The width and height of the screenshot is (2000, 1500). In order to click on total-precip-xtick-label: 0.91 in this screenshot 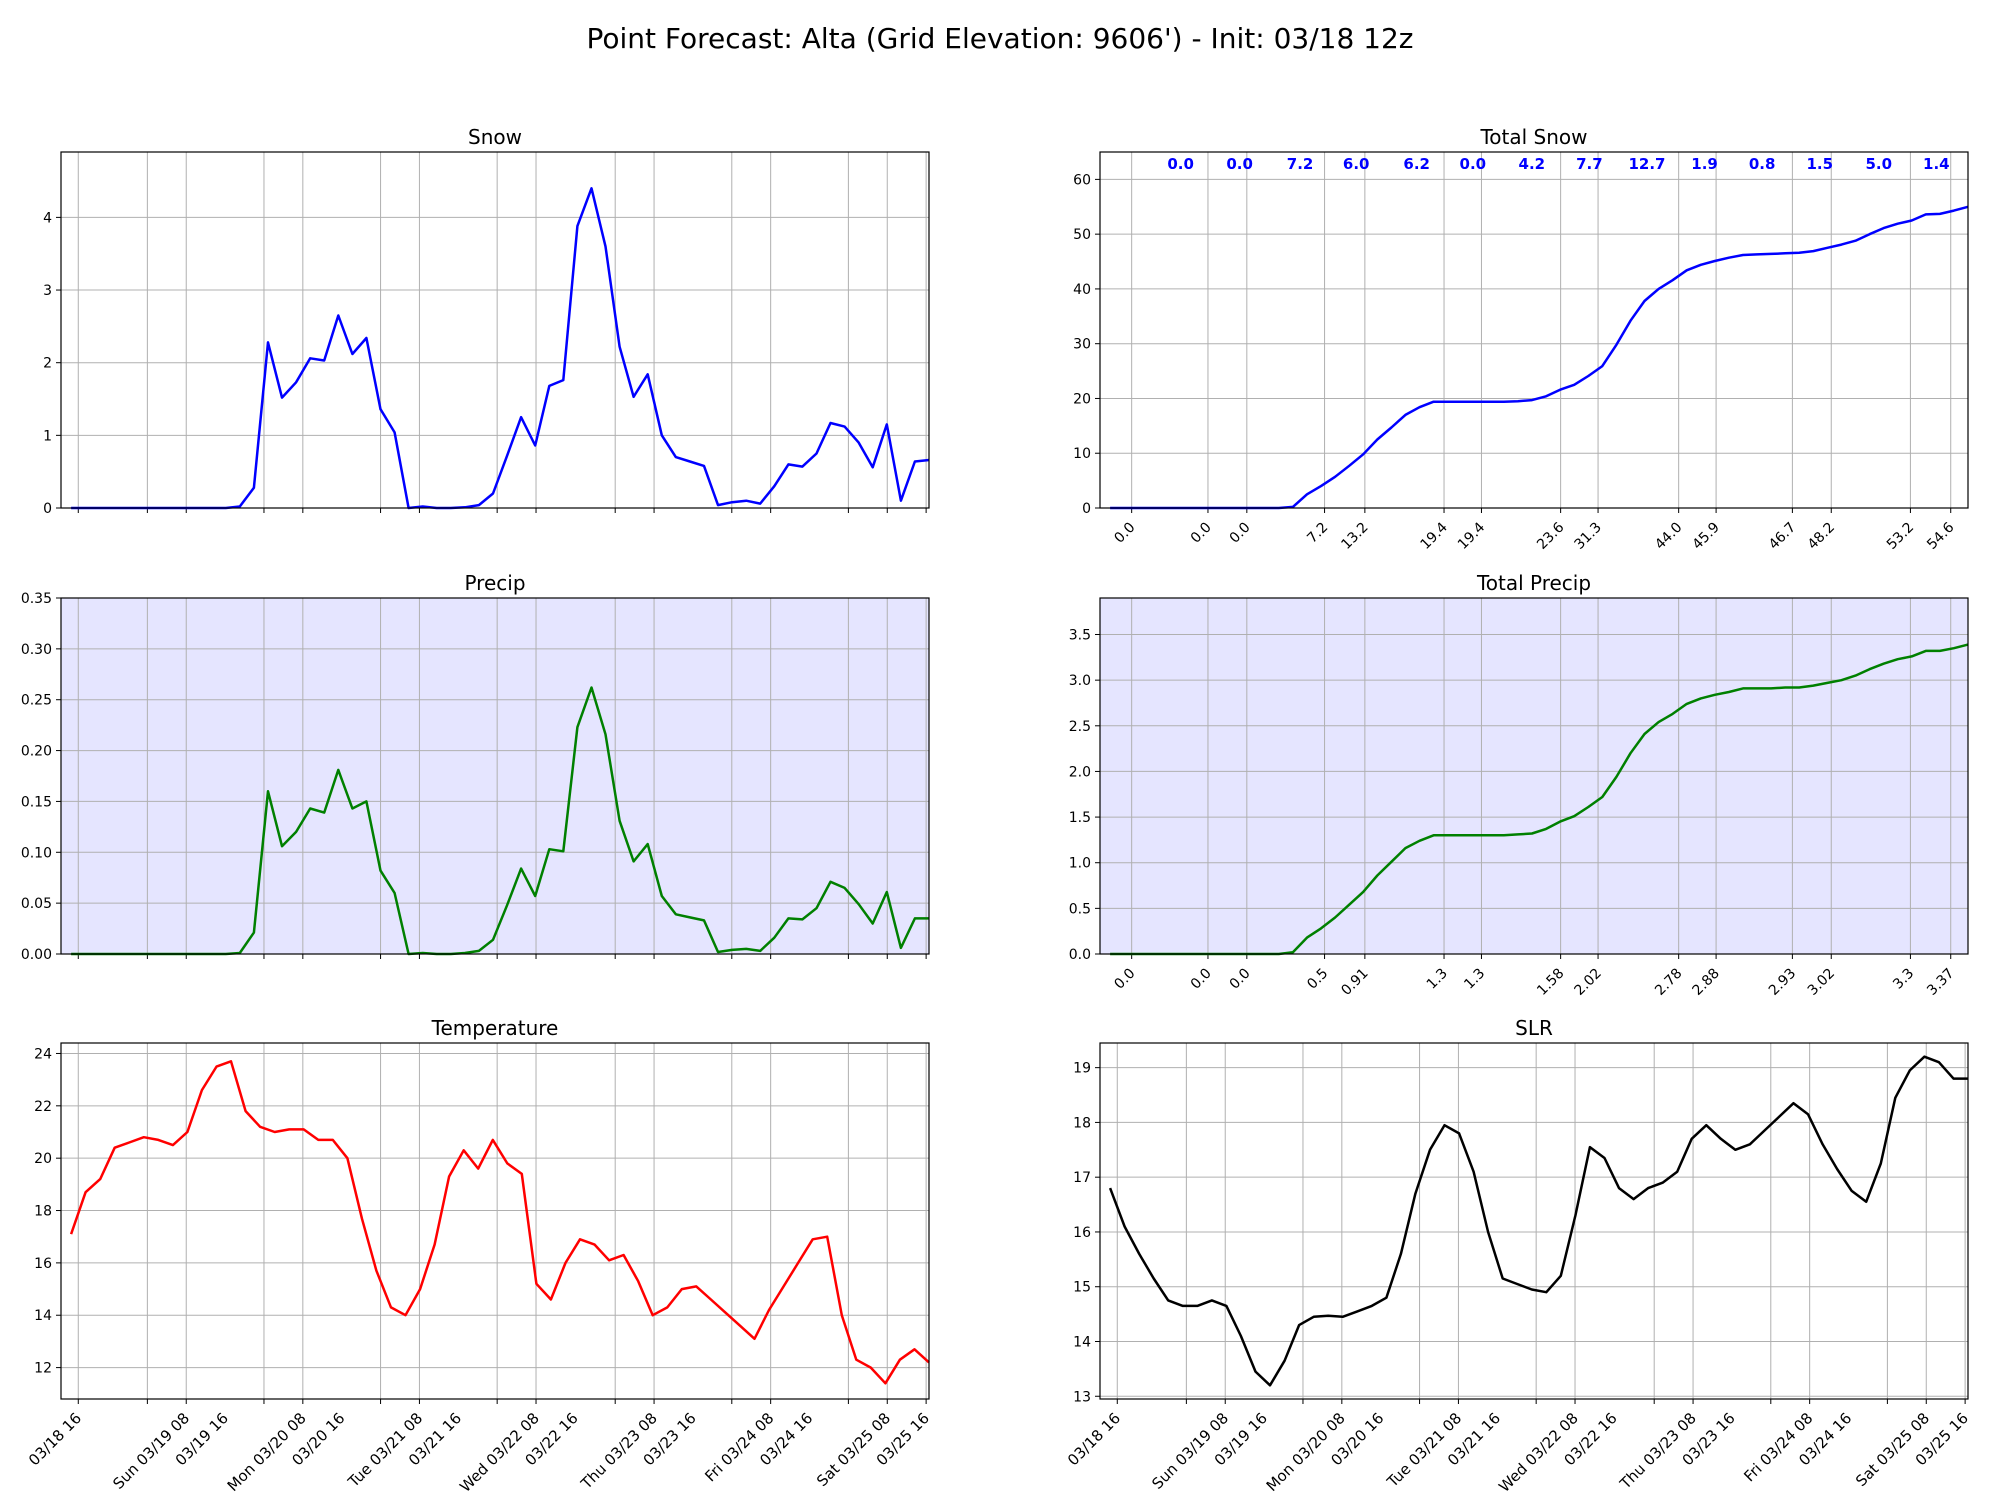, I will do `click(1354, 982)`.